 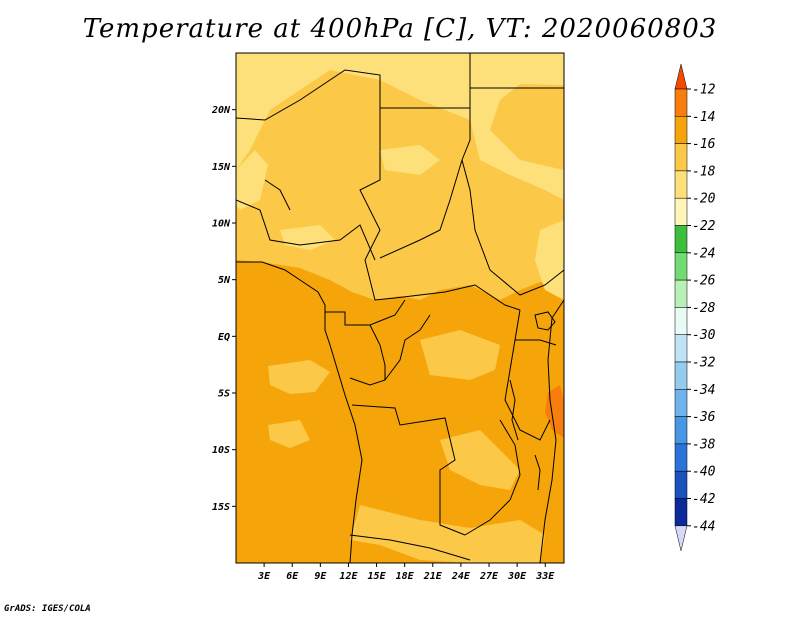 I want to click on lat-tick-label: 5N, so click(x=224, y=280).